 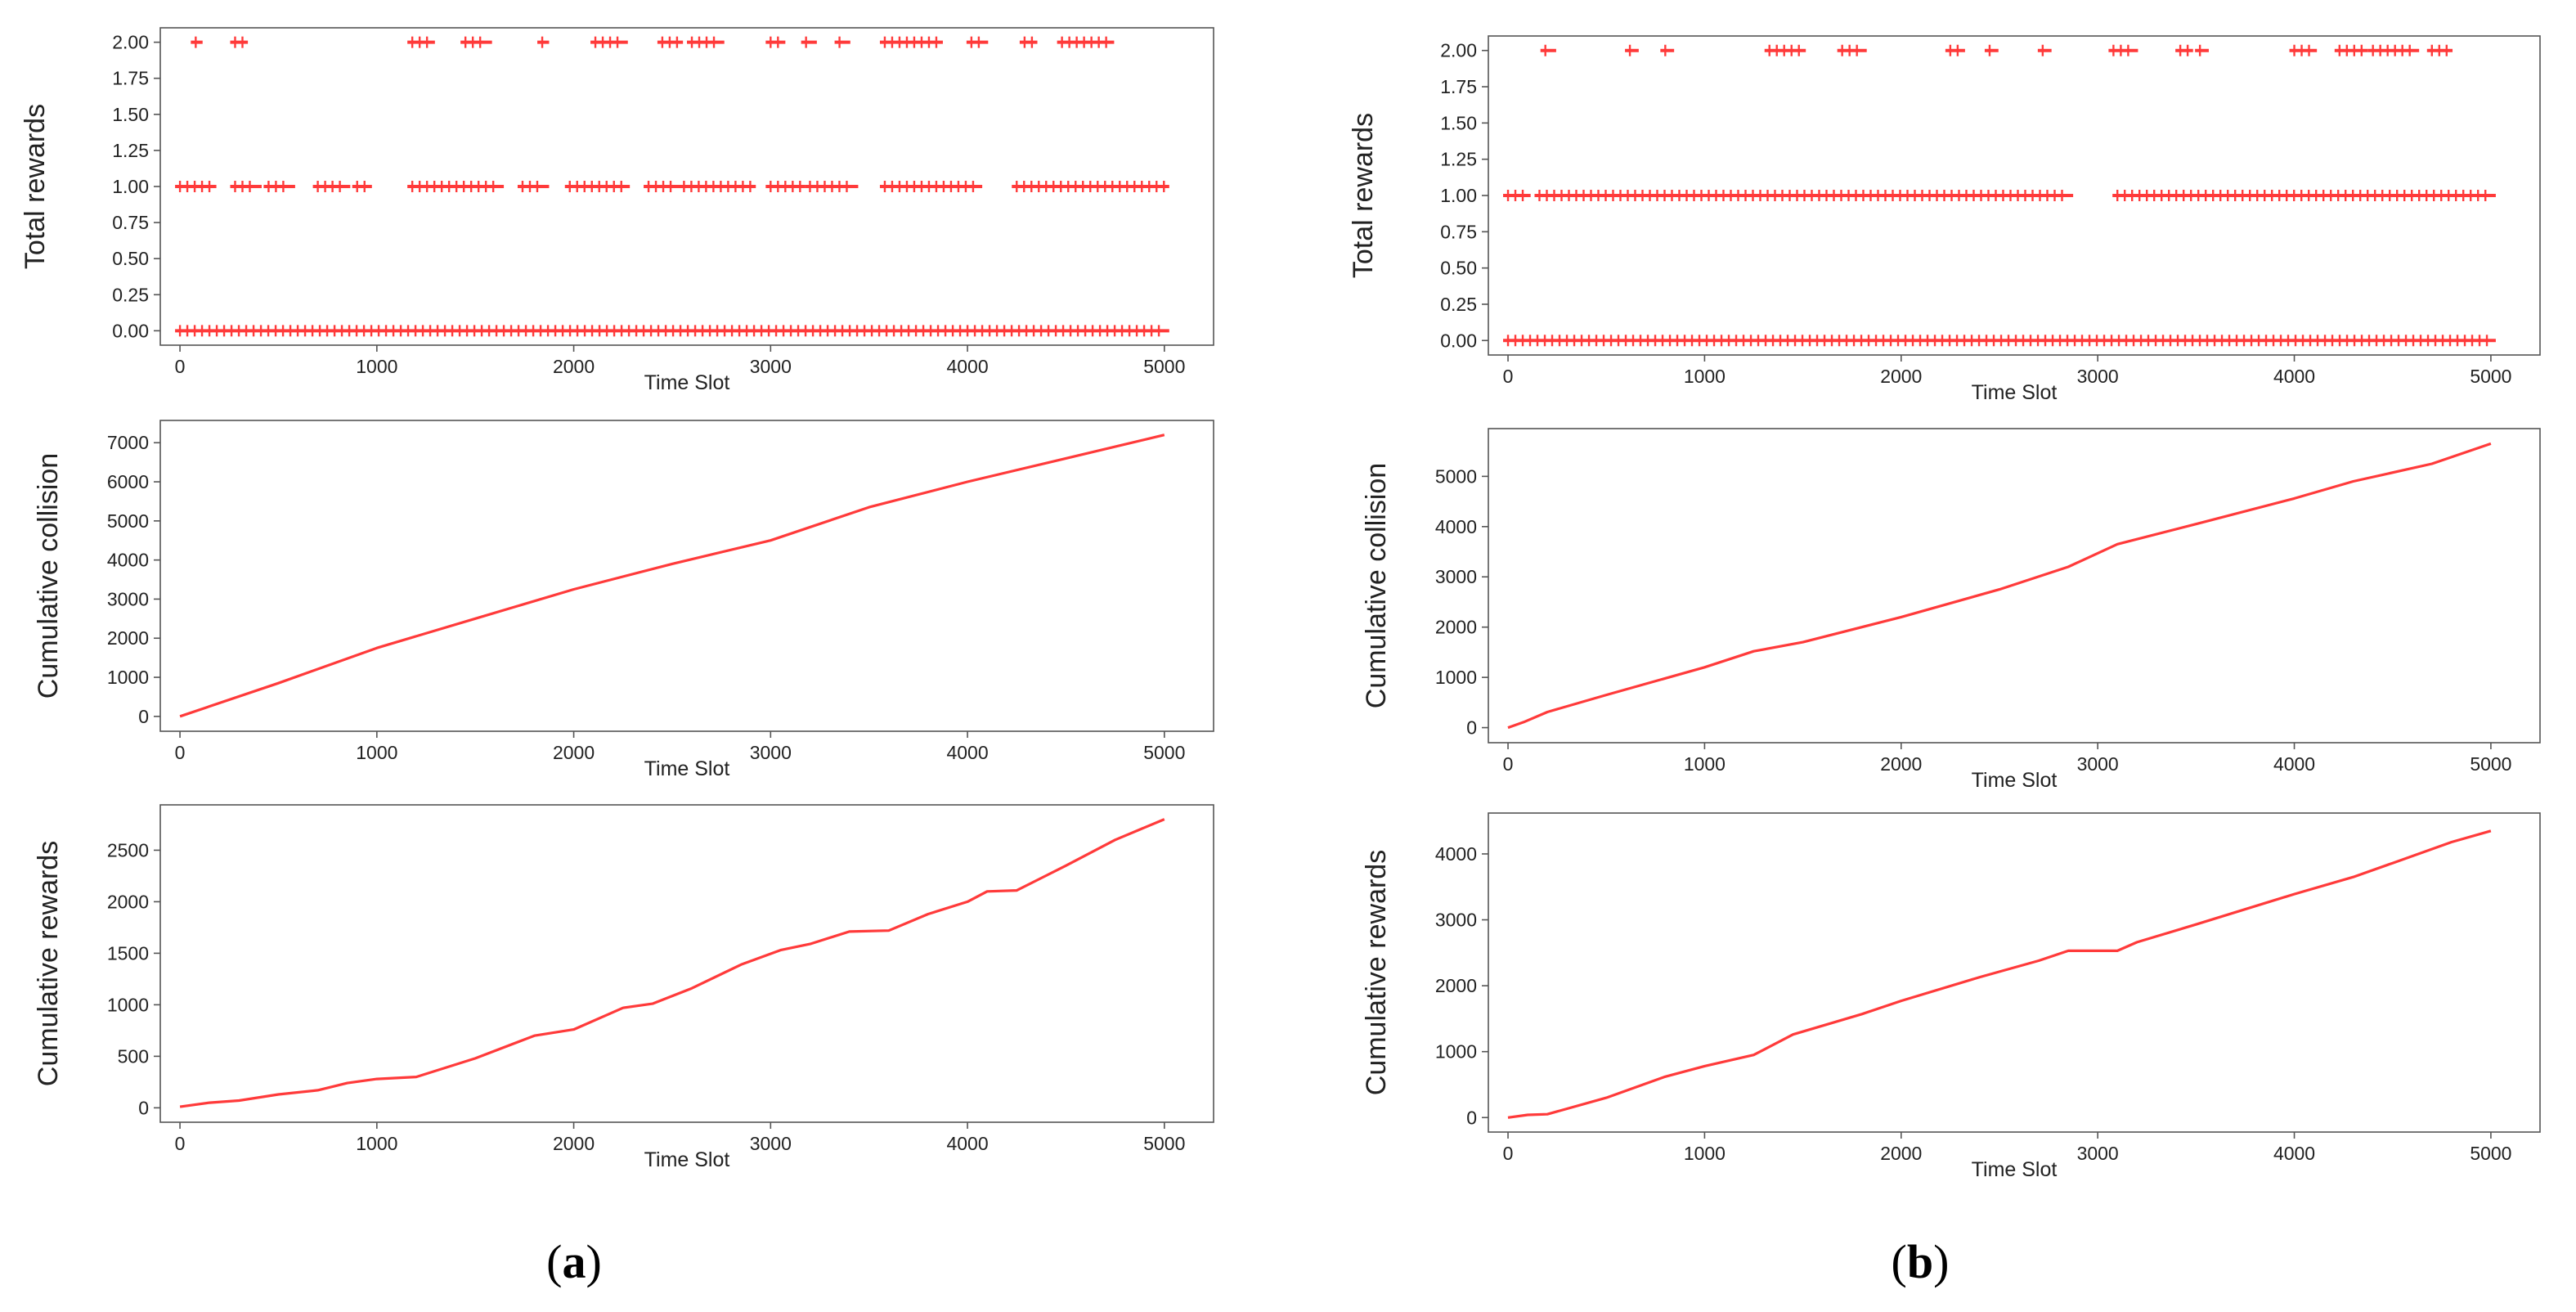 What do you see at coordinates (128, 481) in the screenshot?
I see `y-tick-label: 6000` at bounding box center [128, 481].